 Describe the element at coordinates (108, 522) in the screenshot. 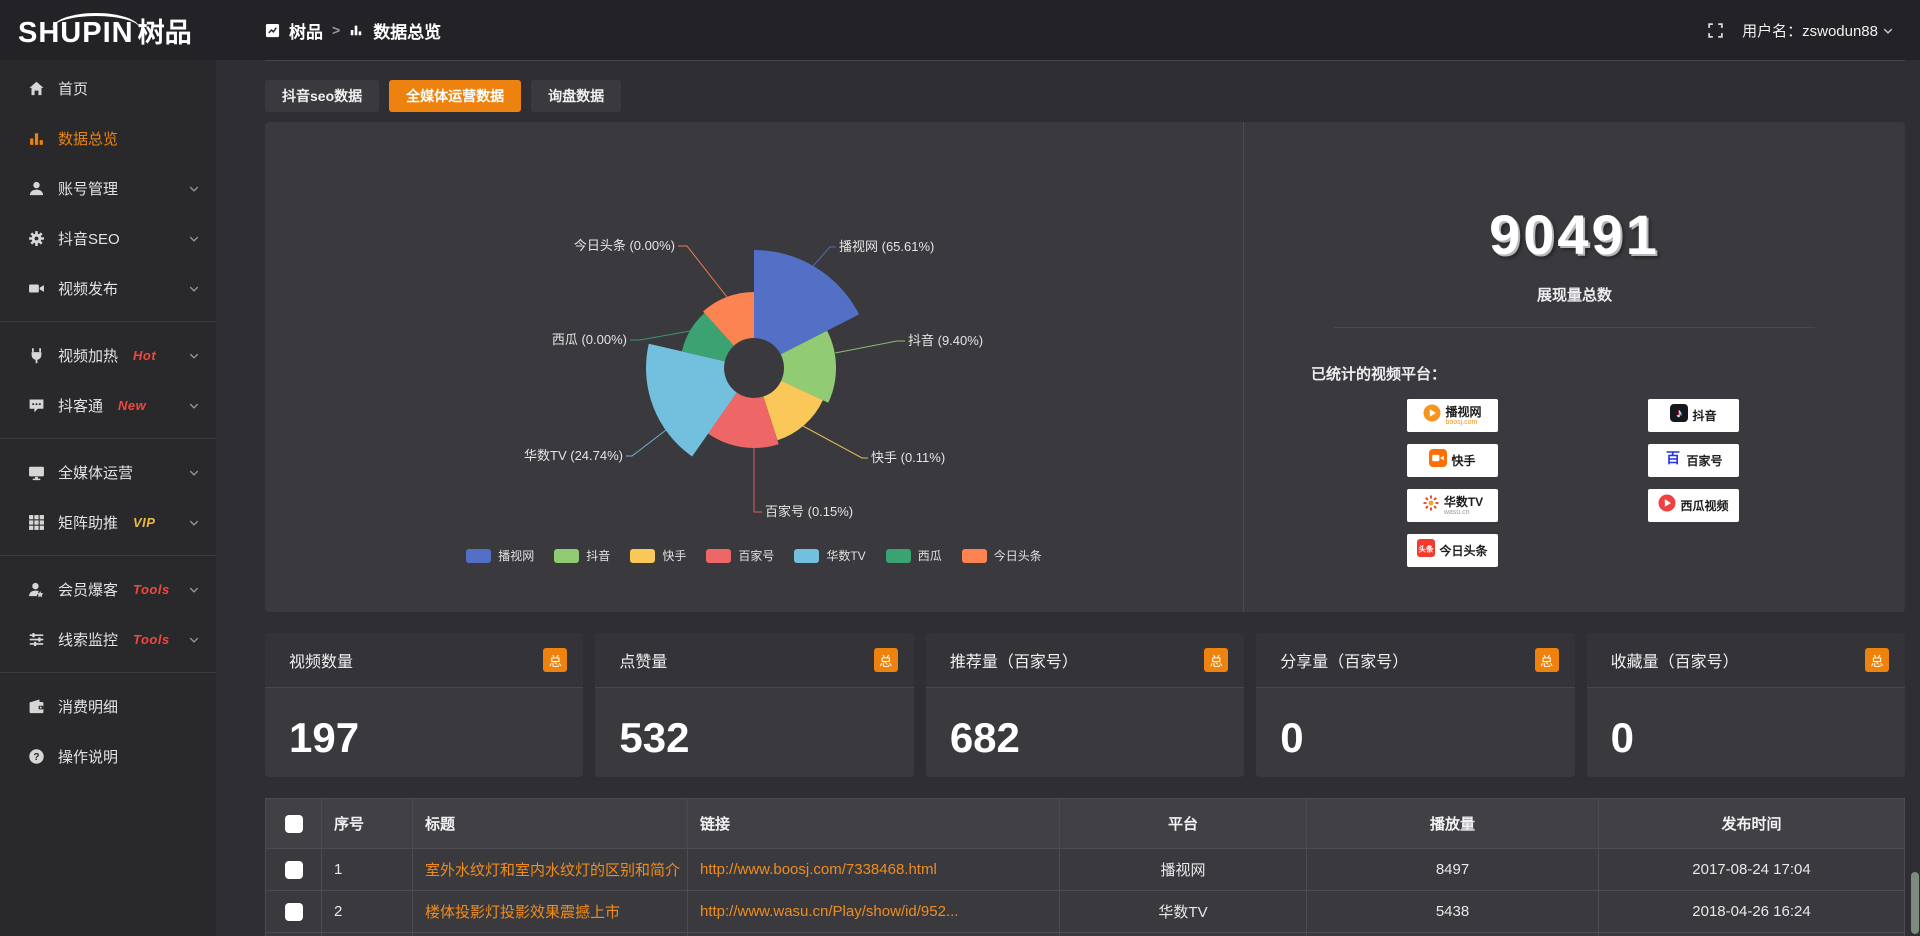

I see `sidebar-item-9: 矩阵助推 VIP` at that location.